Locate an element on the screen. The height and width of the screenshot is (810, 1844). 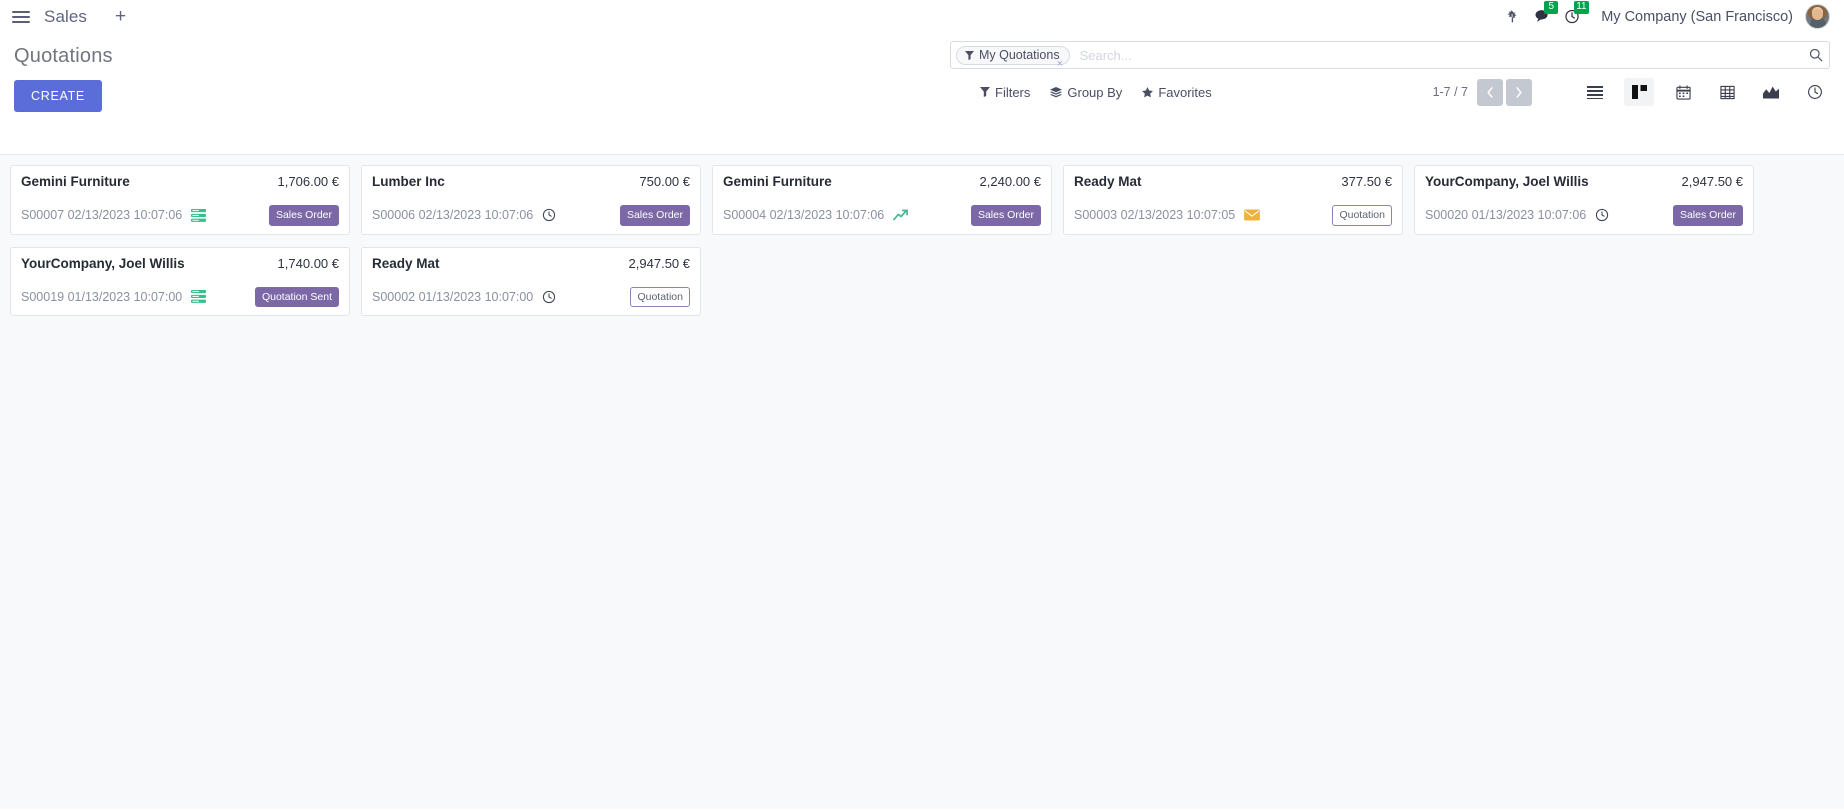
search-view: My Quotations × is located at coordinates (1390, 55).